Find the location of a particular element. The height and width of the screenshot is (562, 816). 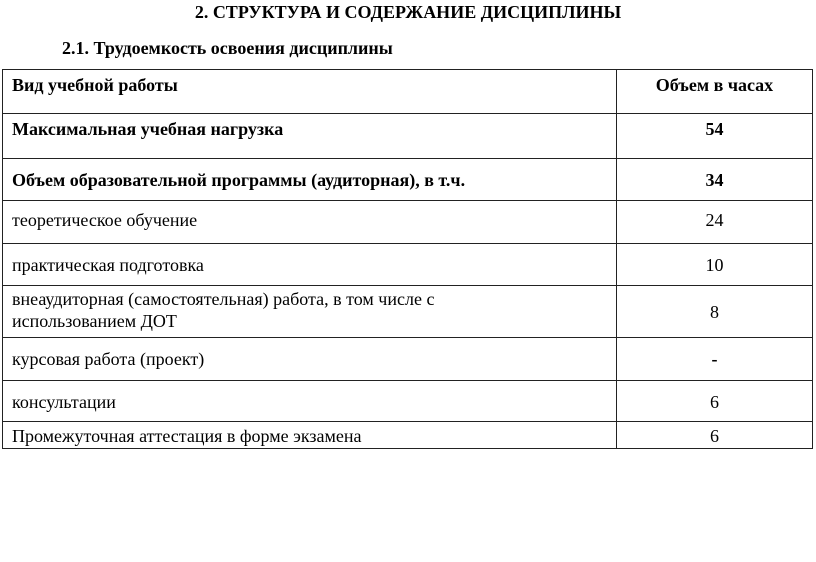

row-value: - is located at coordinates (714, 359).